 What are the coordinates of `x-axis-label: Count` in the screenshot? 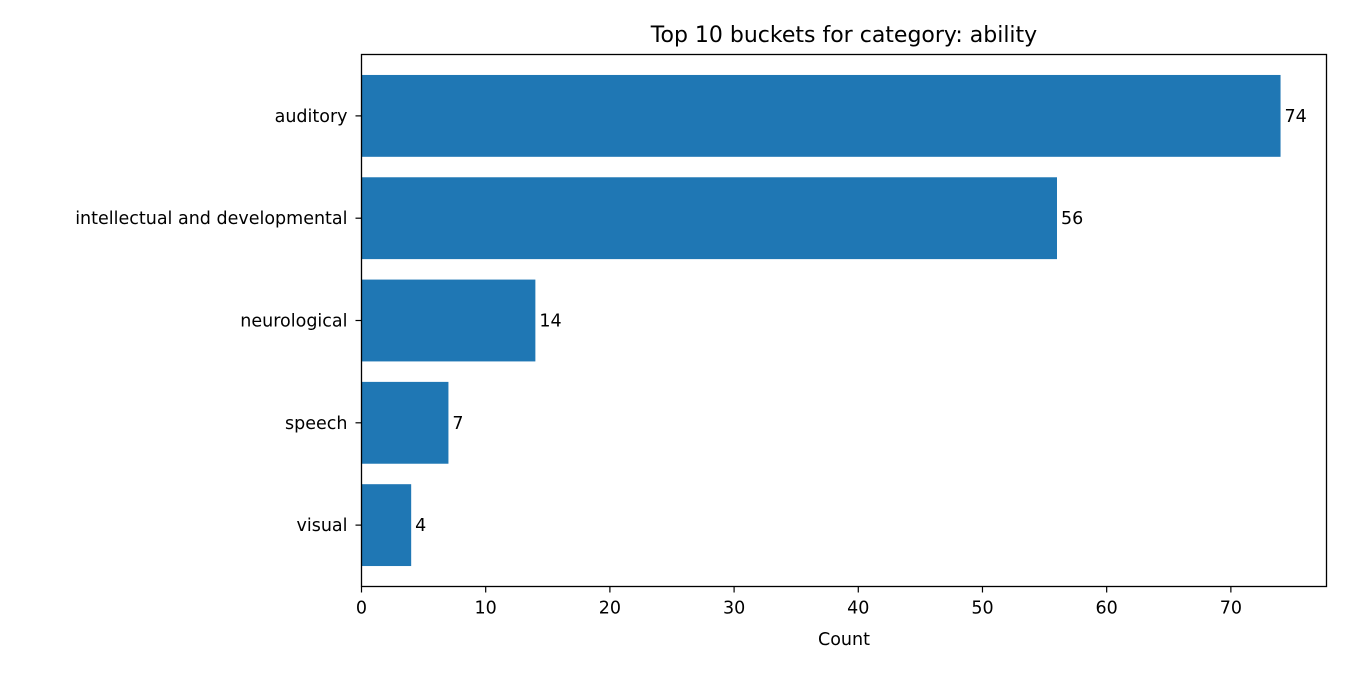 It's located at (844, 640).